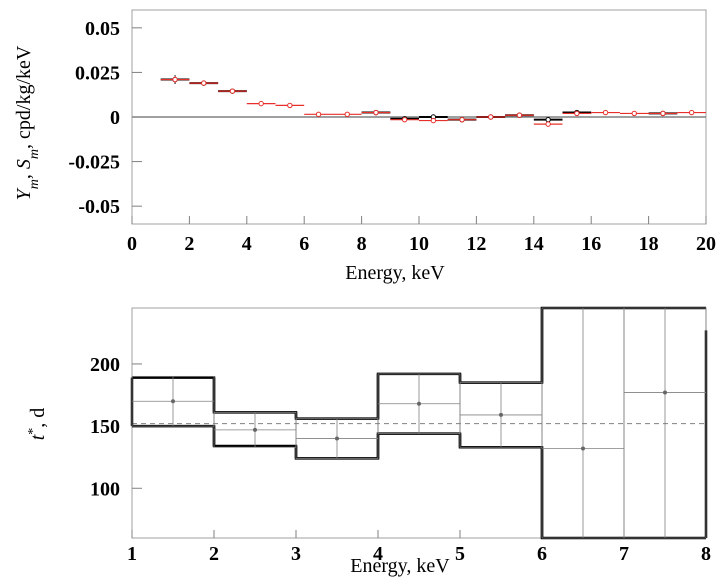 This screenshot has height=581, width=718. I want to click on bottom-x-tick-labels: 1 2 3 4 5 6 7 8, so click(419, 554).